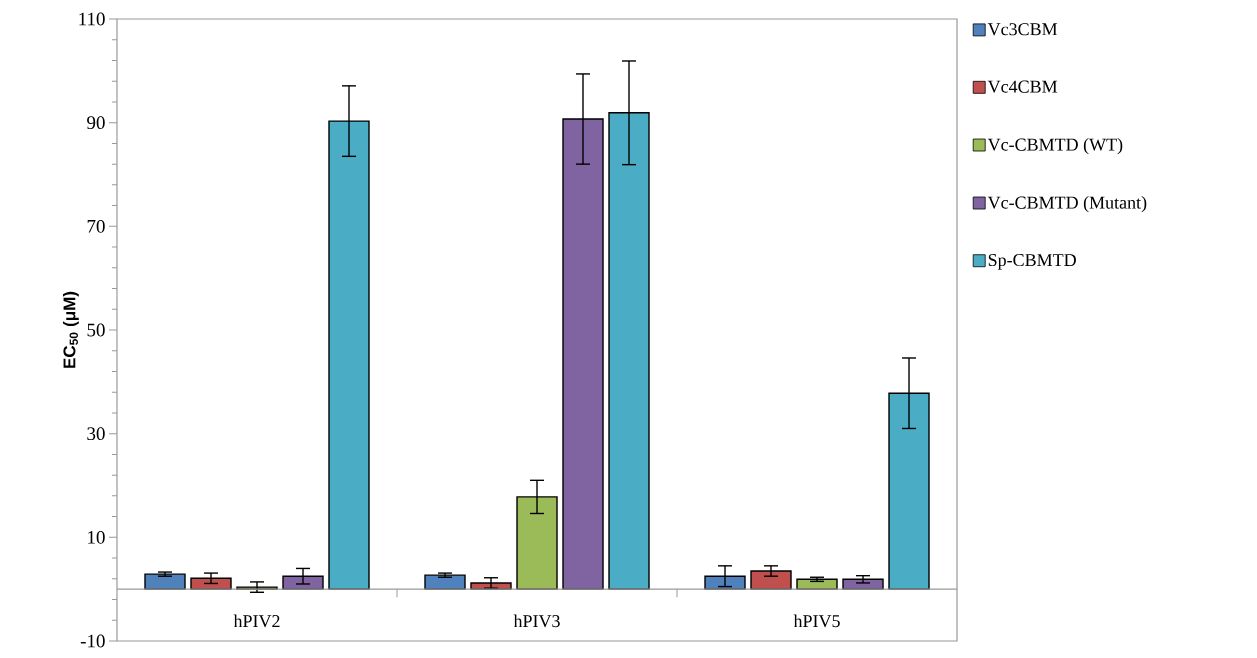 Image resolution: width=1257 pixels, height=658 pixels. I want to click on legend-label: Sp-CBMTD, so click(1032, 262).